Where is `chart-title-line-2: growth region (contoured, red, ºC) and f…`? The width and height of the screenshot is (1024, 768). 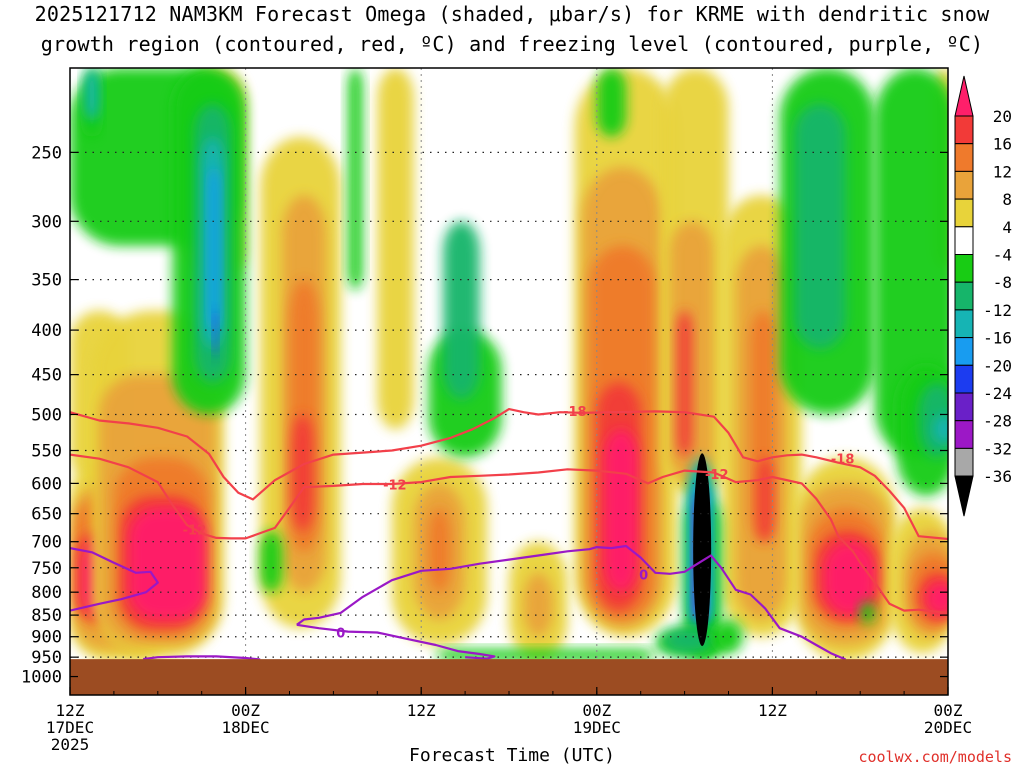
chart-title-line-2: growth region (contoured, red, ºC) and f… is located at coordinates (512, 44).